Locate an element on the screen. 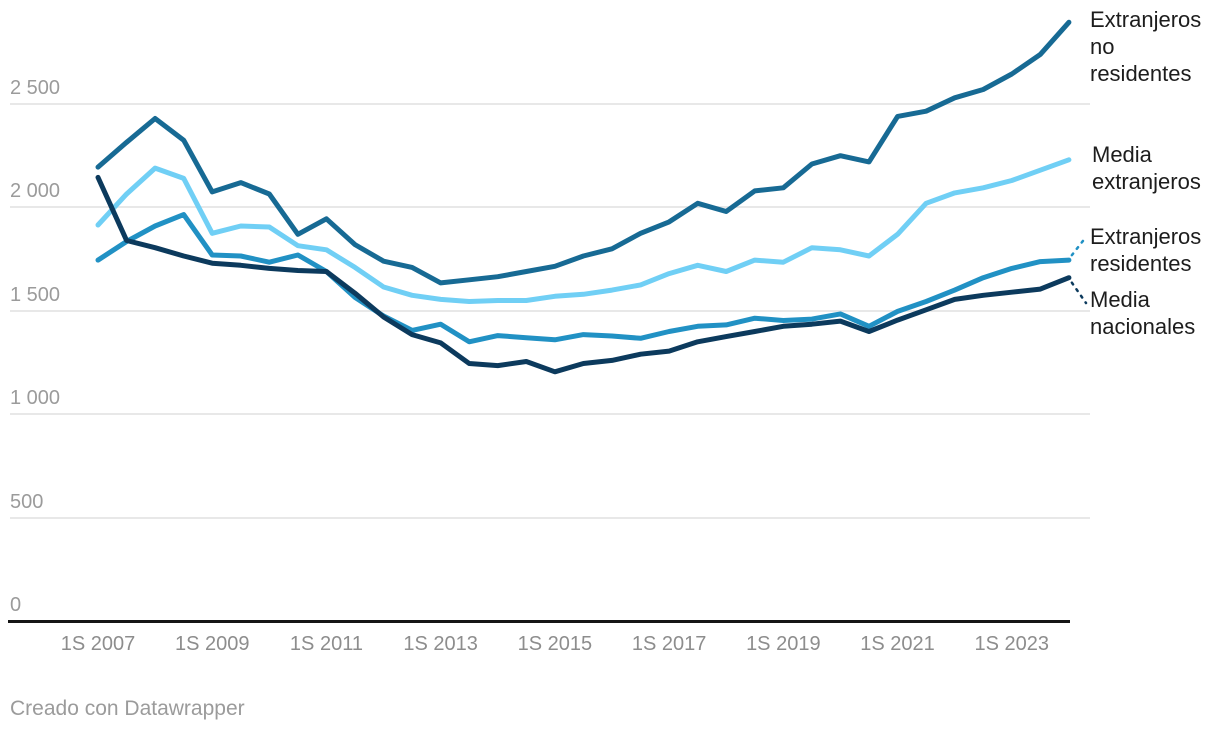  y-tick-label: 0 is located at coordinates (16, 605).